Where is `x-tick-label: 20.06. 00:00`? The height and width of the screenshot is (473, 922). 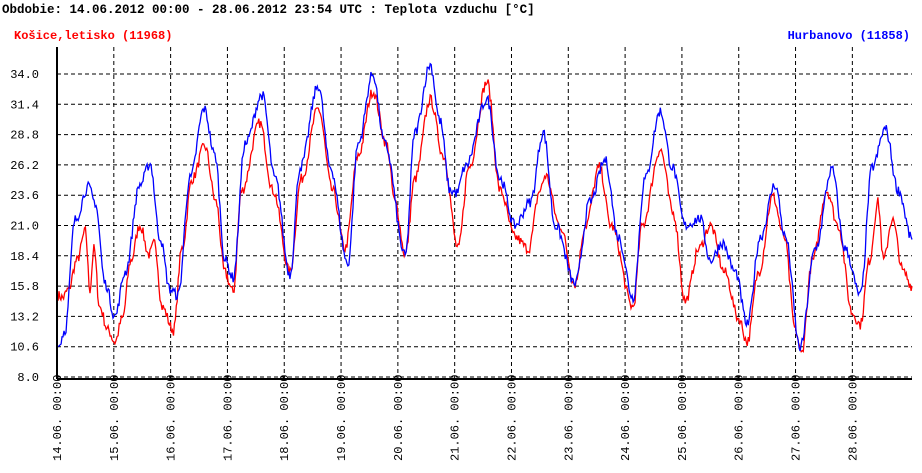
x-tick-label: 20.06. 00:00 is located at coordinates (399, 418).